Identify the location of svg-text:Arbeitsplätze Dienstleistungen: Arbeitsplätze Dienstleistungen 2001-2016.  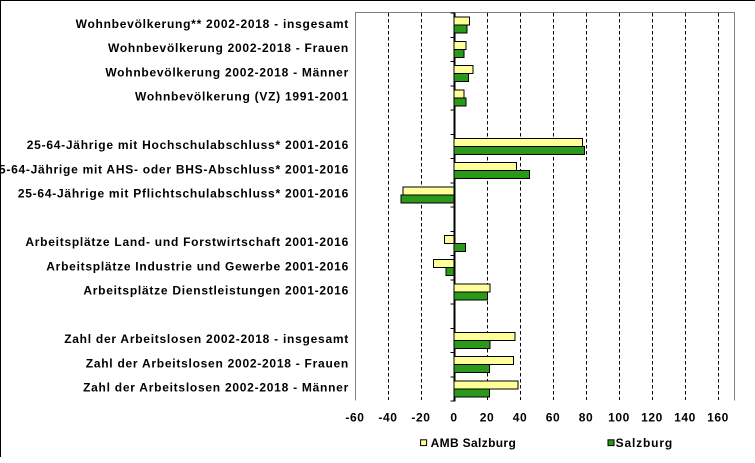
(216, 291).